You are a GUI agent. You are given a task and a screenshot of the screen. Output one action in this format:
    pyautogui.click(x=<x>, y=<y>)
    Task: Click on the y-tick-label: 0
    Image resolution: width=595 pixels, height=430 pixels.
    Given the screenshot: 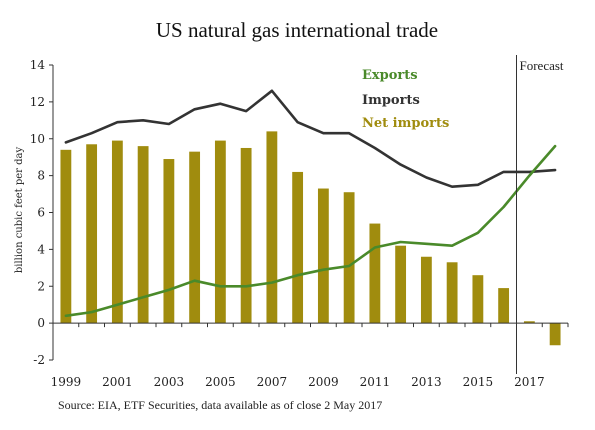 What is the action you would take?
    pyautogui.click(x=41, y=323)
    